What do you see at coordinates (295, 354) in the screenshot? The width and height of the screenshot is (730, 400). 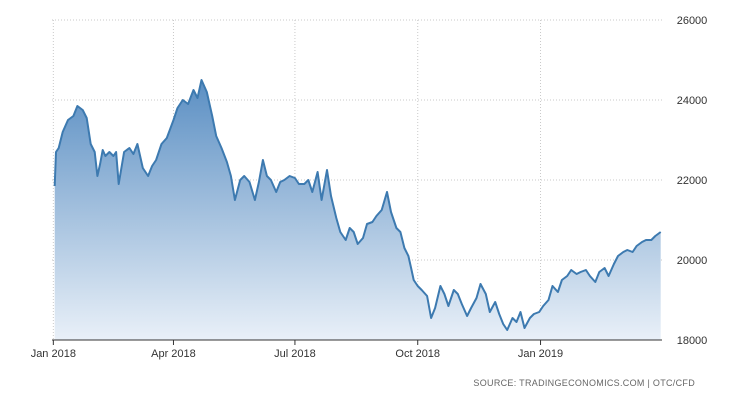 I see `x-tick-label: Jul 2018` at bounding box center [295, 354].